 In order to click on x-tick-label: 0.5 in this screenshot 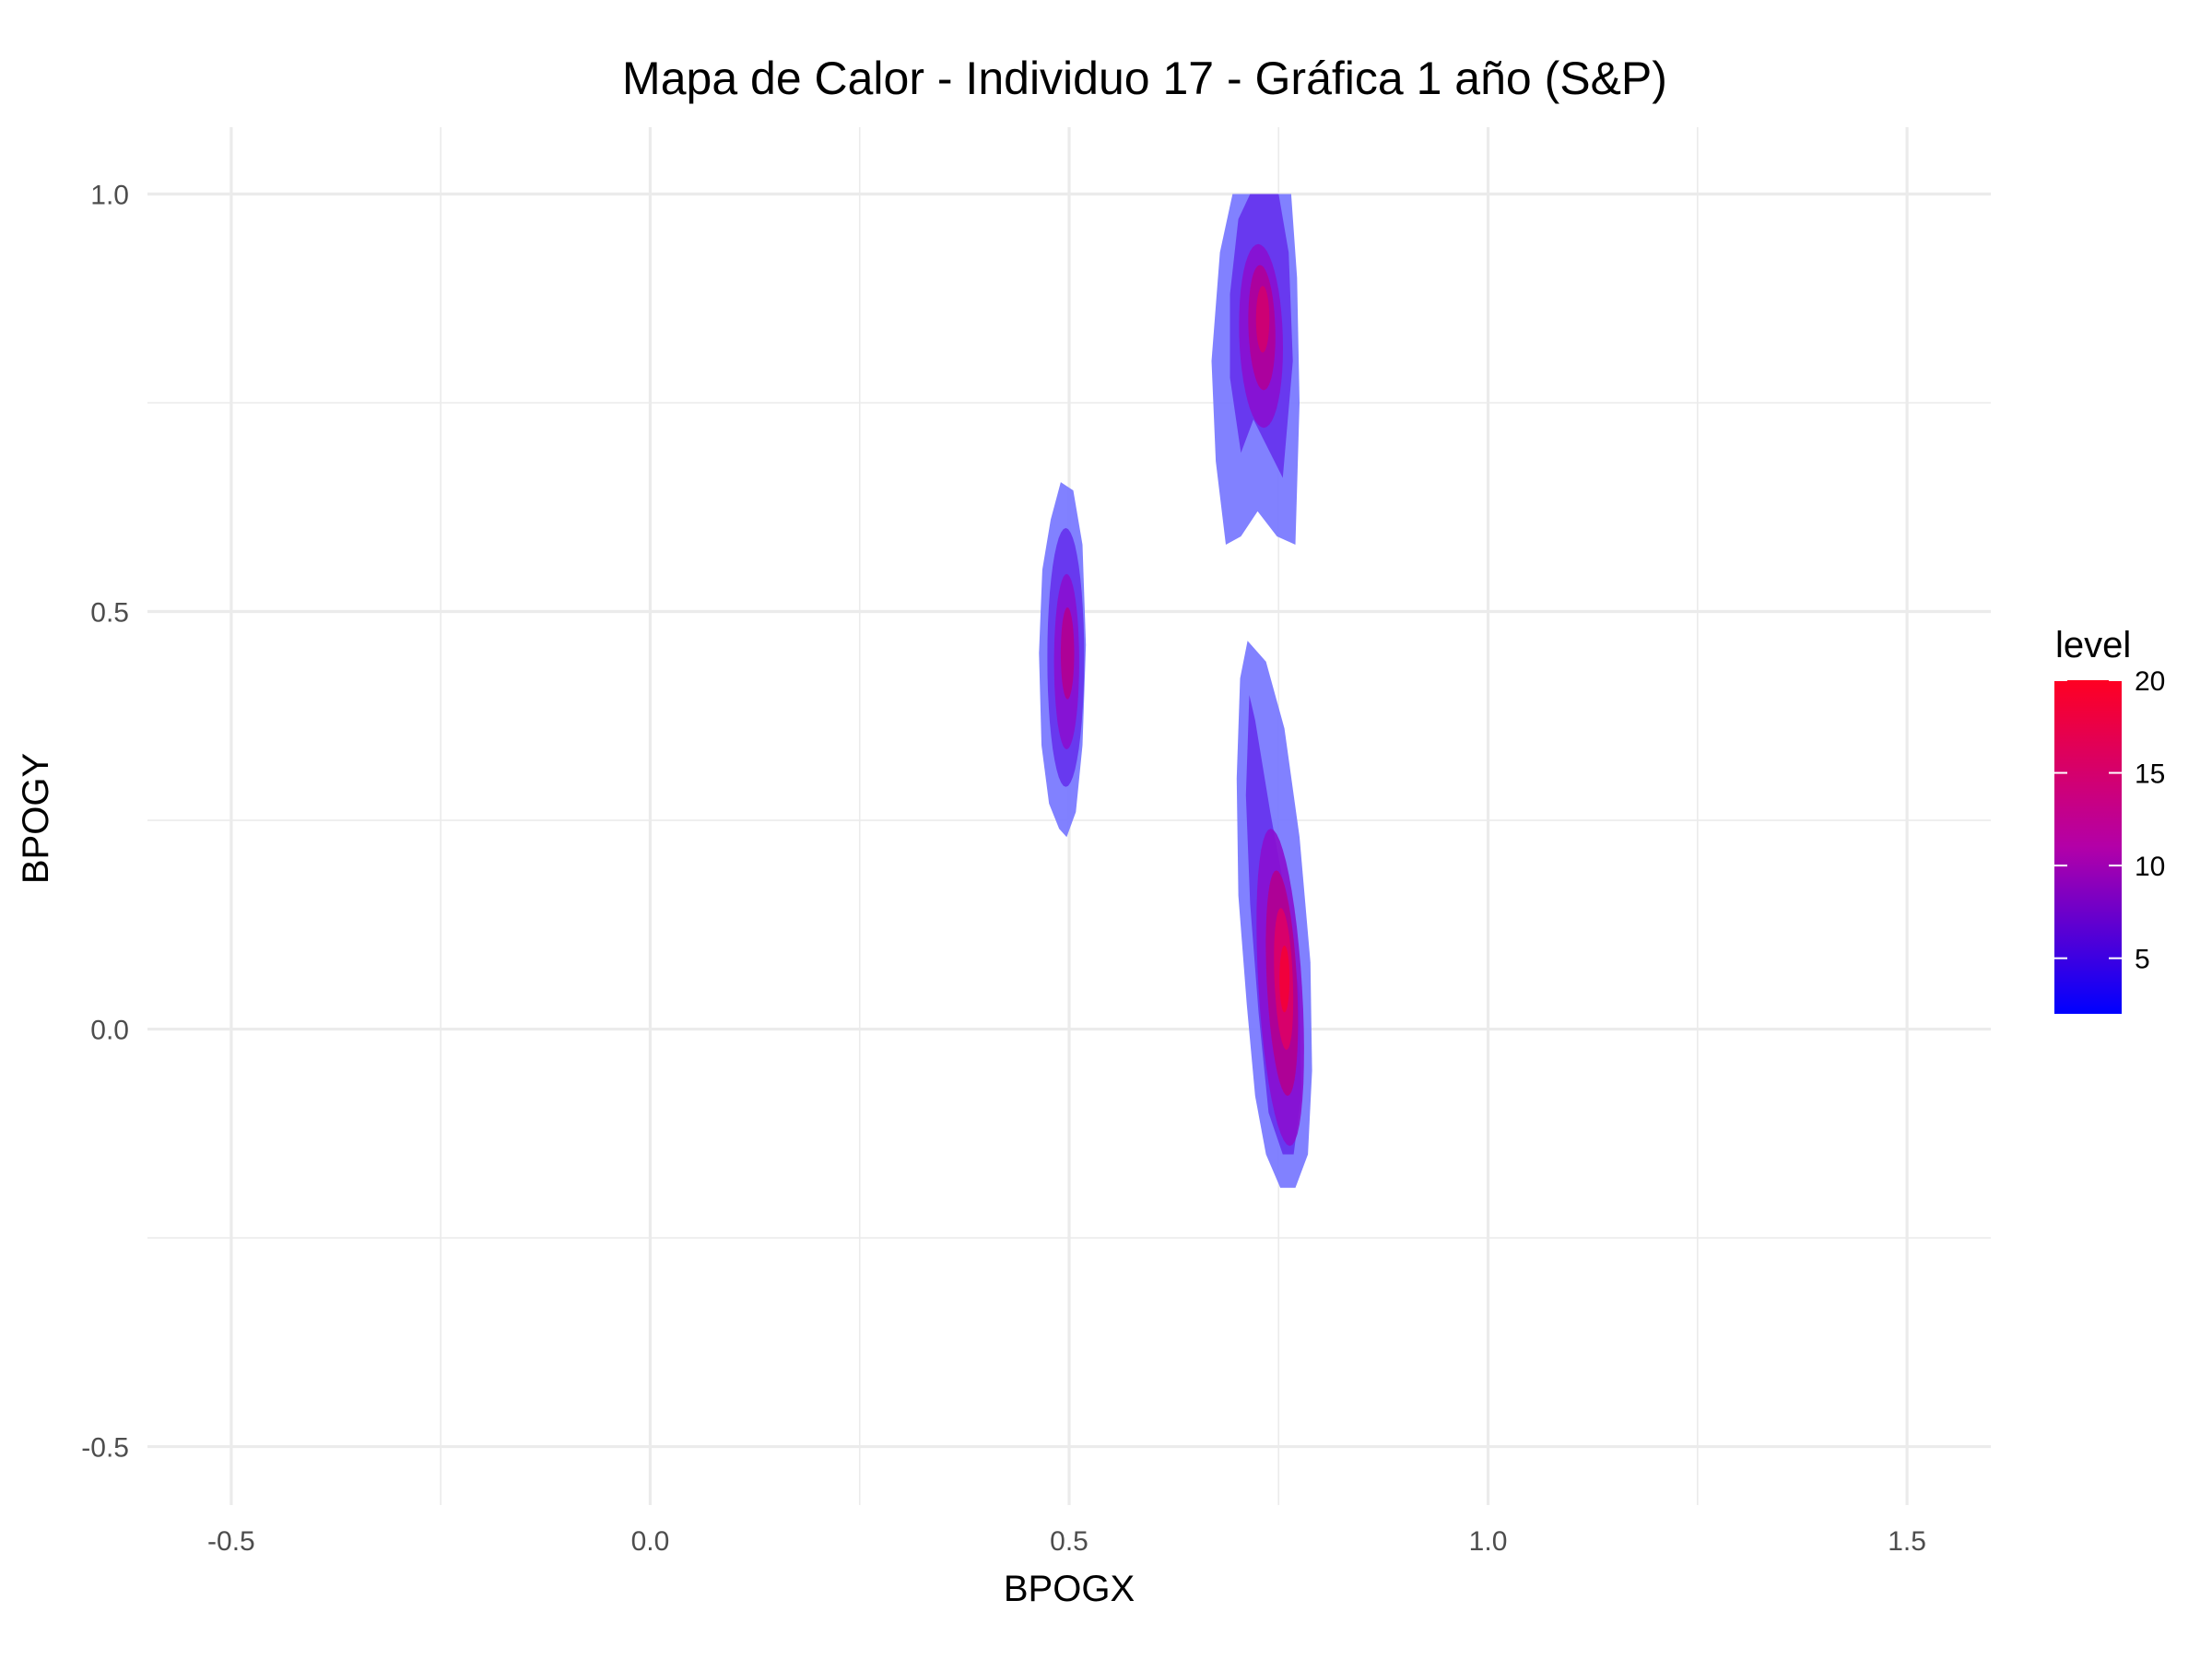, I will do `click(1069, 1541)`.